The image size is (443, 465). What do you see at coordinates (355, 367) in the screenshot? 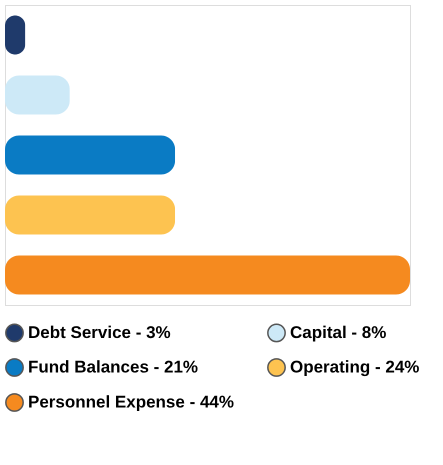
I see `legend-label: Operating - 24%` at bounding box center [355, 367].